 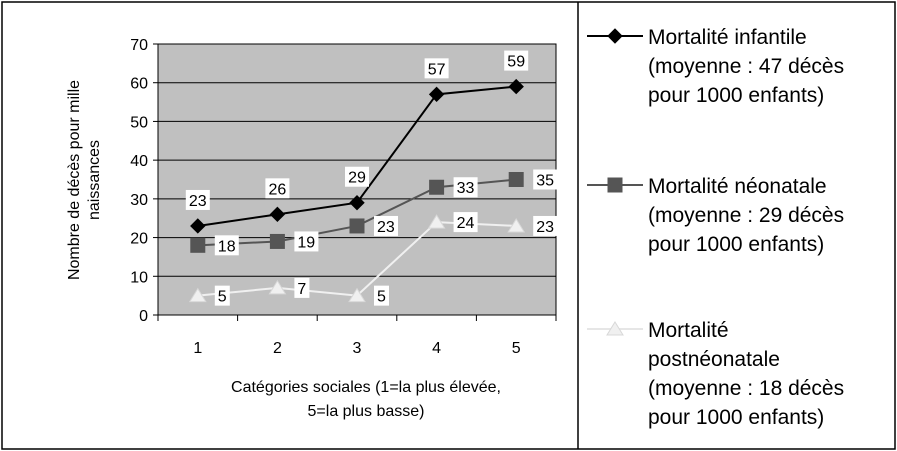 What do you see at coordinates (74, 180) in the screenshot?
I see `y-axis-title-line-1: Nombre de décès pour mille` at bounding box center [74, 180].